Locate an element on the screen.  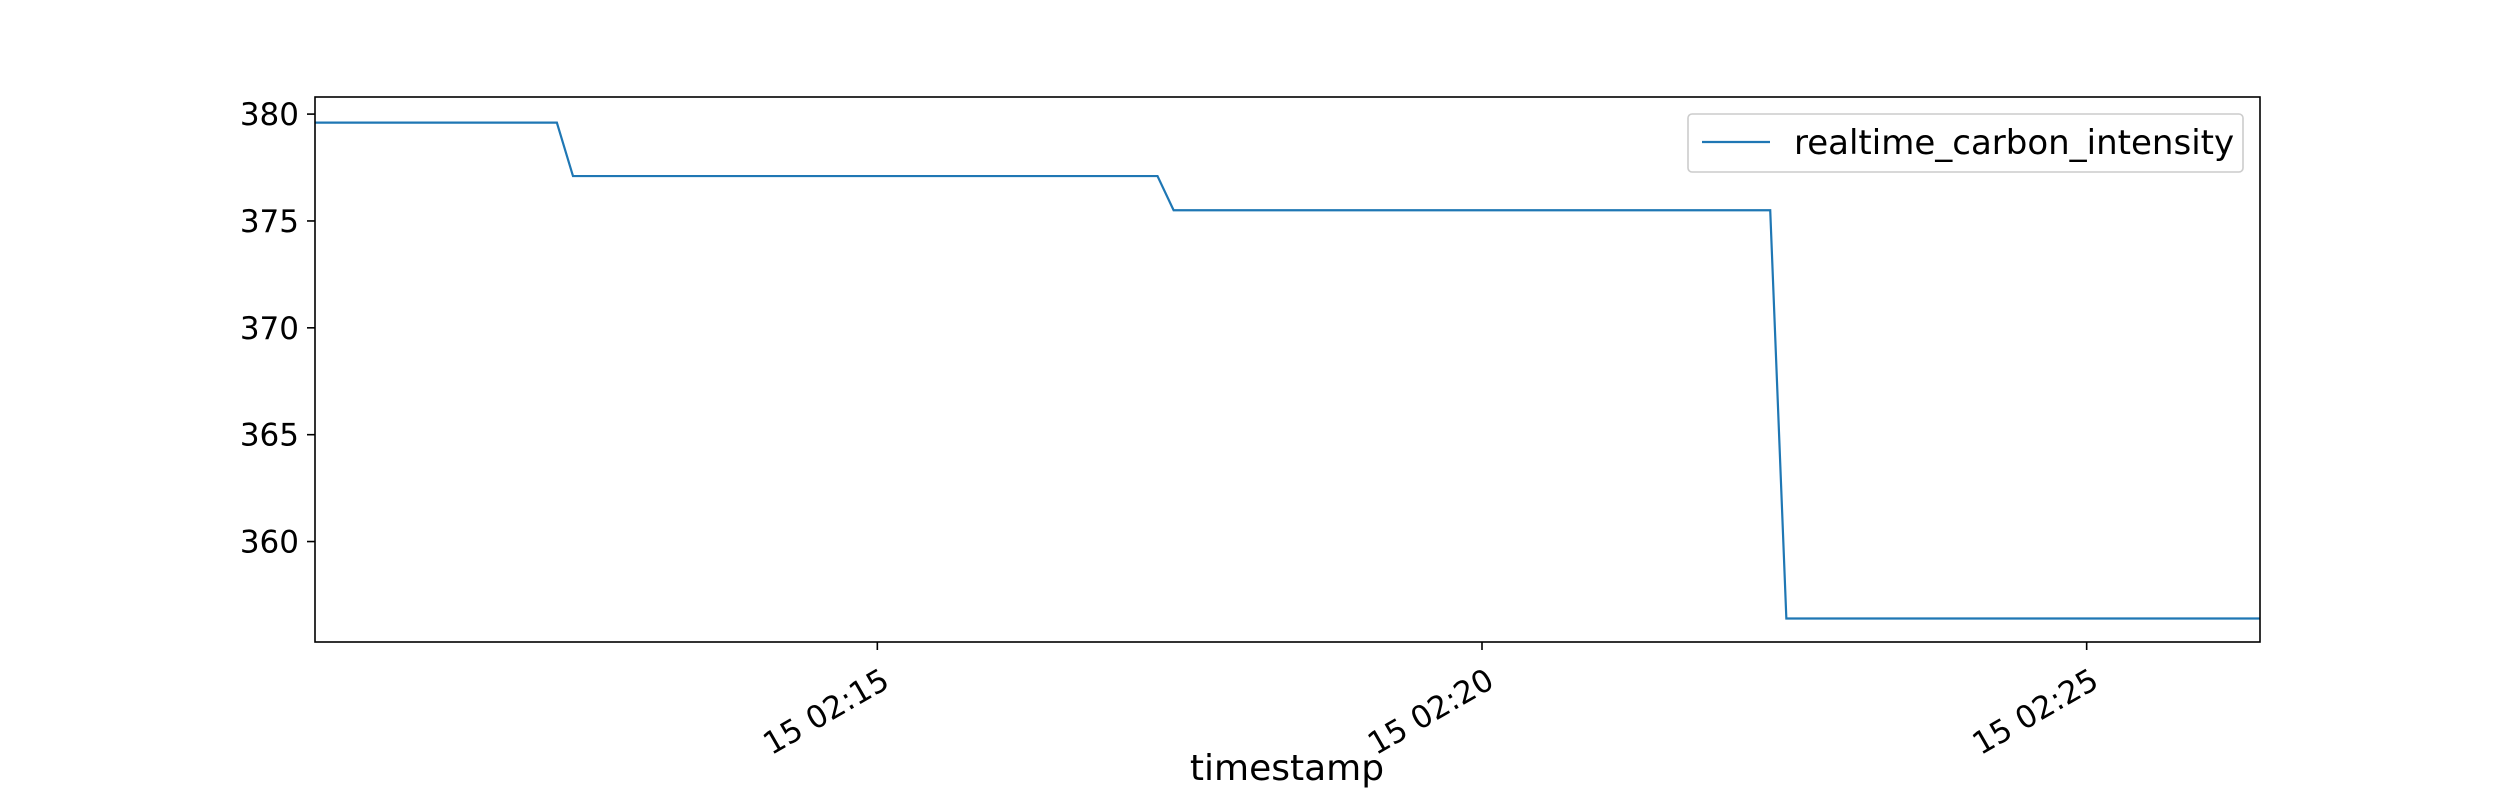
legend: realtime_carbon_intensity is located at coordinates (1965, 143).